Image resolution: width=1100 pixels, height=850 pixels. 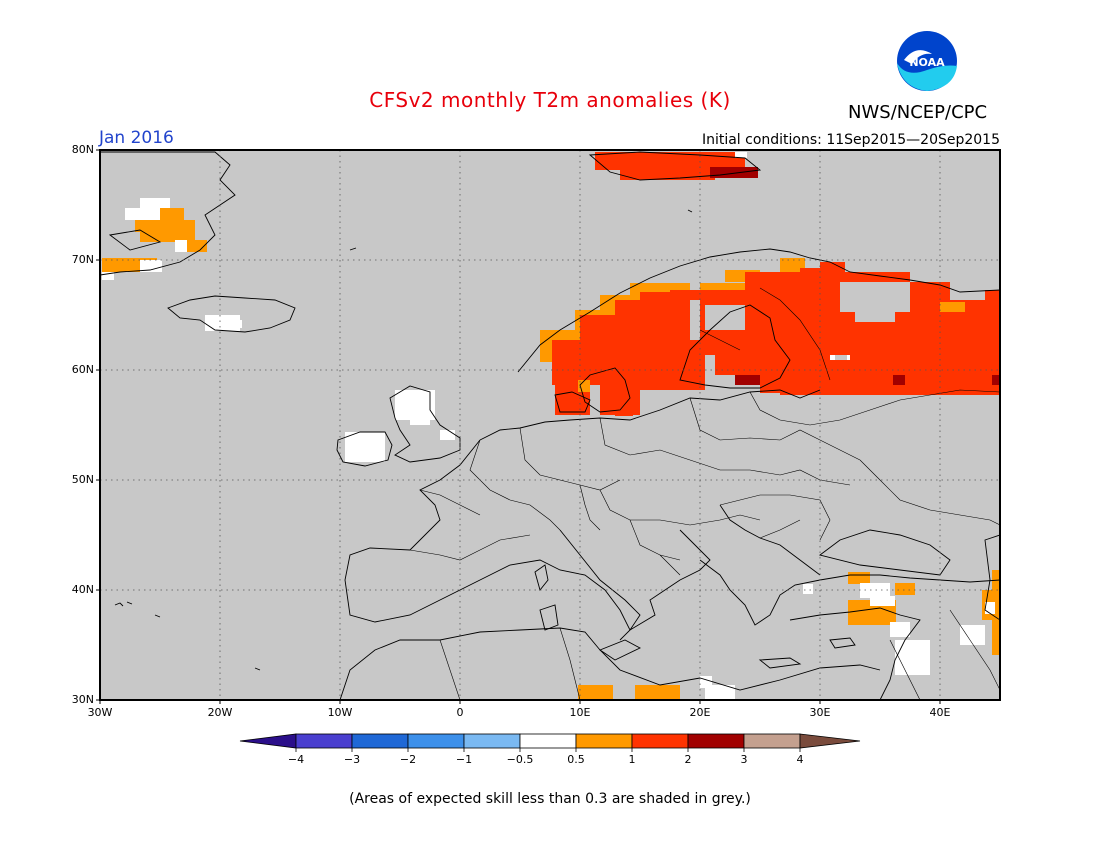 What do you see at coordinates (100, 712) in the screenshot?
I see `lon-label: 30W` at bounding box center [100, 712].